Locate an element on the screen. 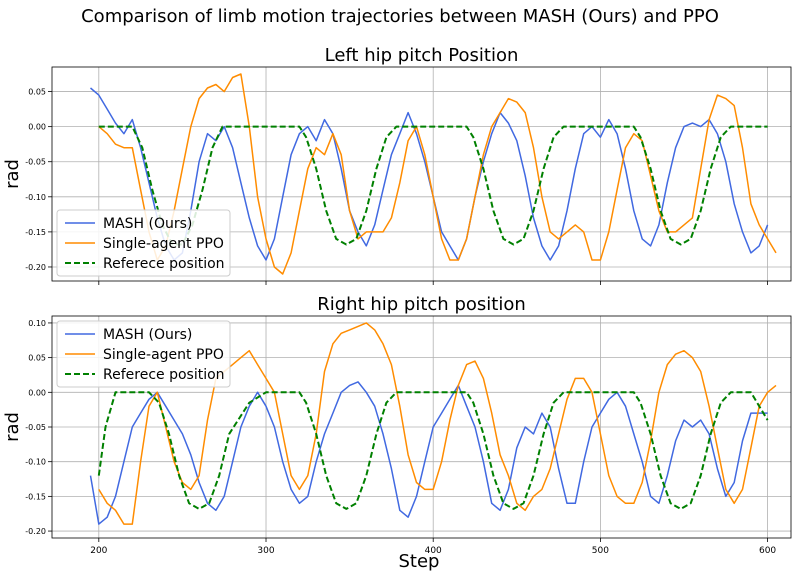  x-tick-label: 500 is located at coordinates (600, 551).